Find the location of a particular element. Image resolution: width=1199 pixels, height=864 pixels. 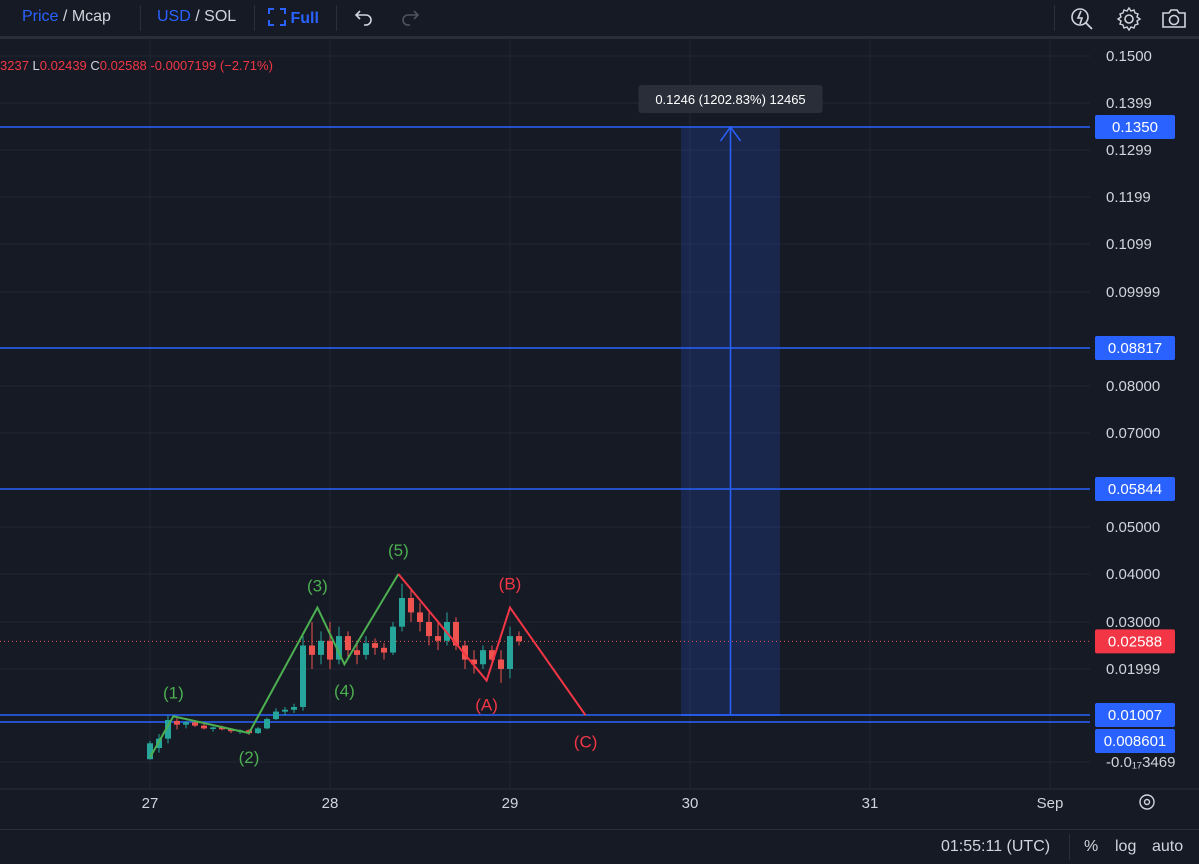

snapshot-button is located at coordinates (1173, 18).